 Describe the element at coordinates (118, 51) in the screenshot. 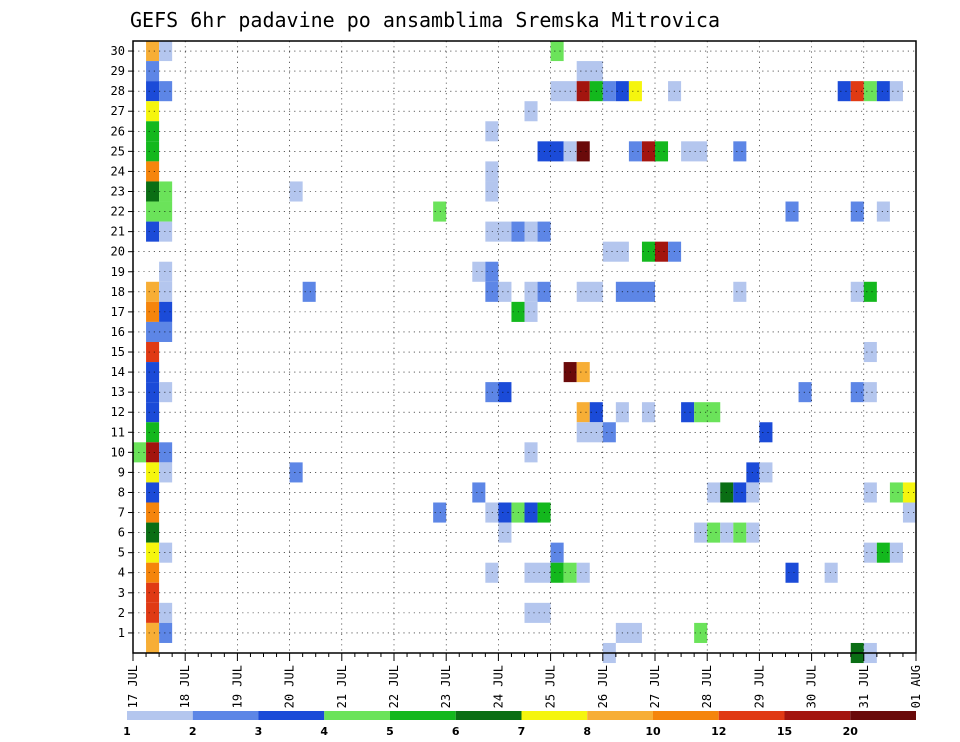

I see `y-tick-label: 30` at that location.